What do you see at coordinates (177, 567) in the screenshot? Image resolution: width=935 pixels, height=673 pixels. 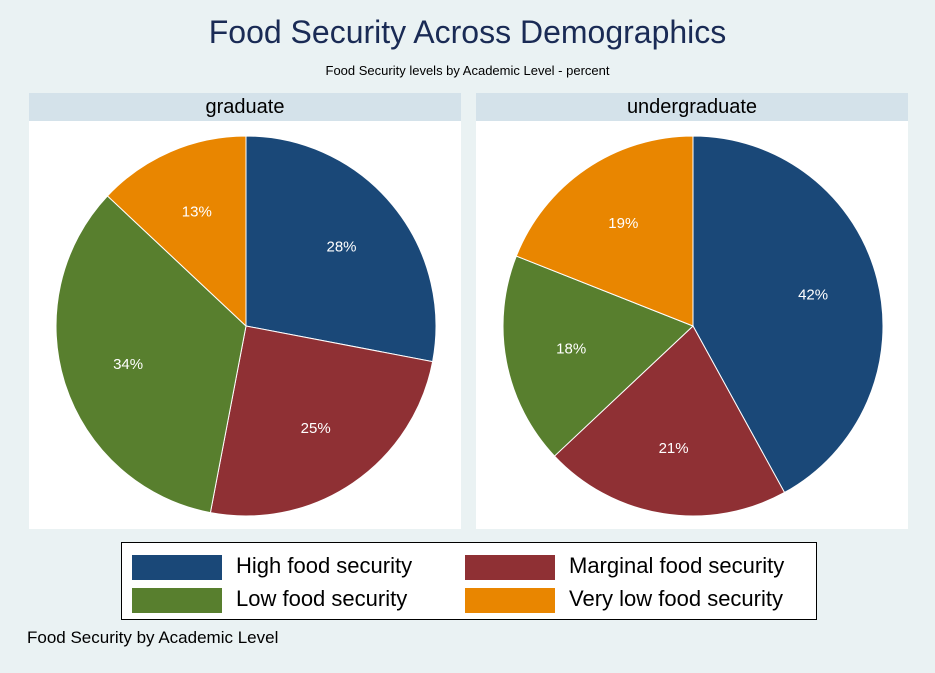 I see `legend-swatch-high` at bounding box center [177, 567].